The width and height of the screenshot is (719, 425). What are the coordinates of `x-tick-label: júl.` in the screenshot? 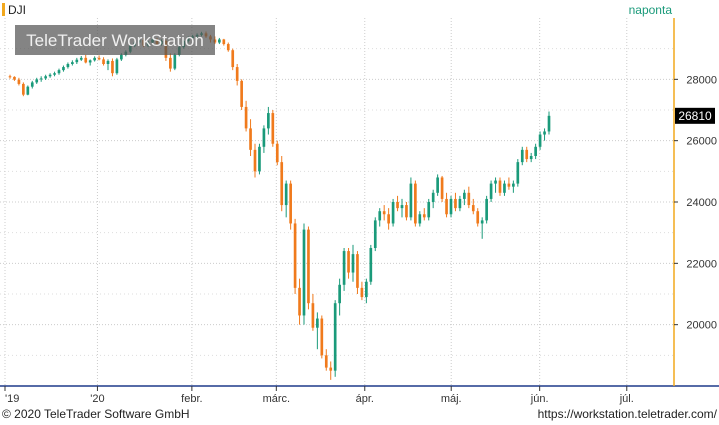 It's located at (626, 399).